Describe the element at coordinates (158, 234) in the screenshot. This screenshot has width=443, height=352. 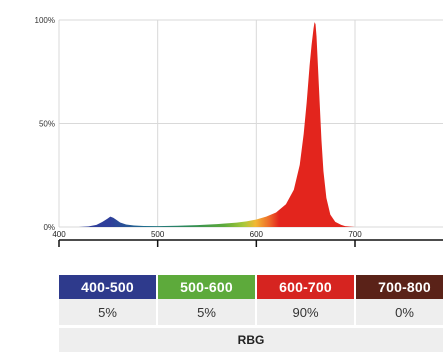
I see `x-tick-label: 500` at that location.